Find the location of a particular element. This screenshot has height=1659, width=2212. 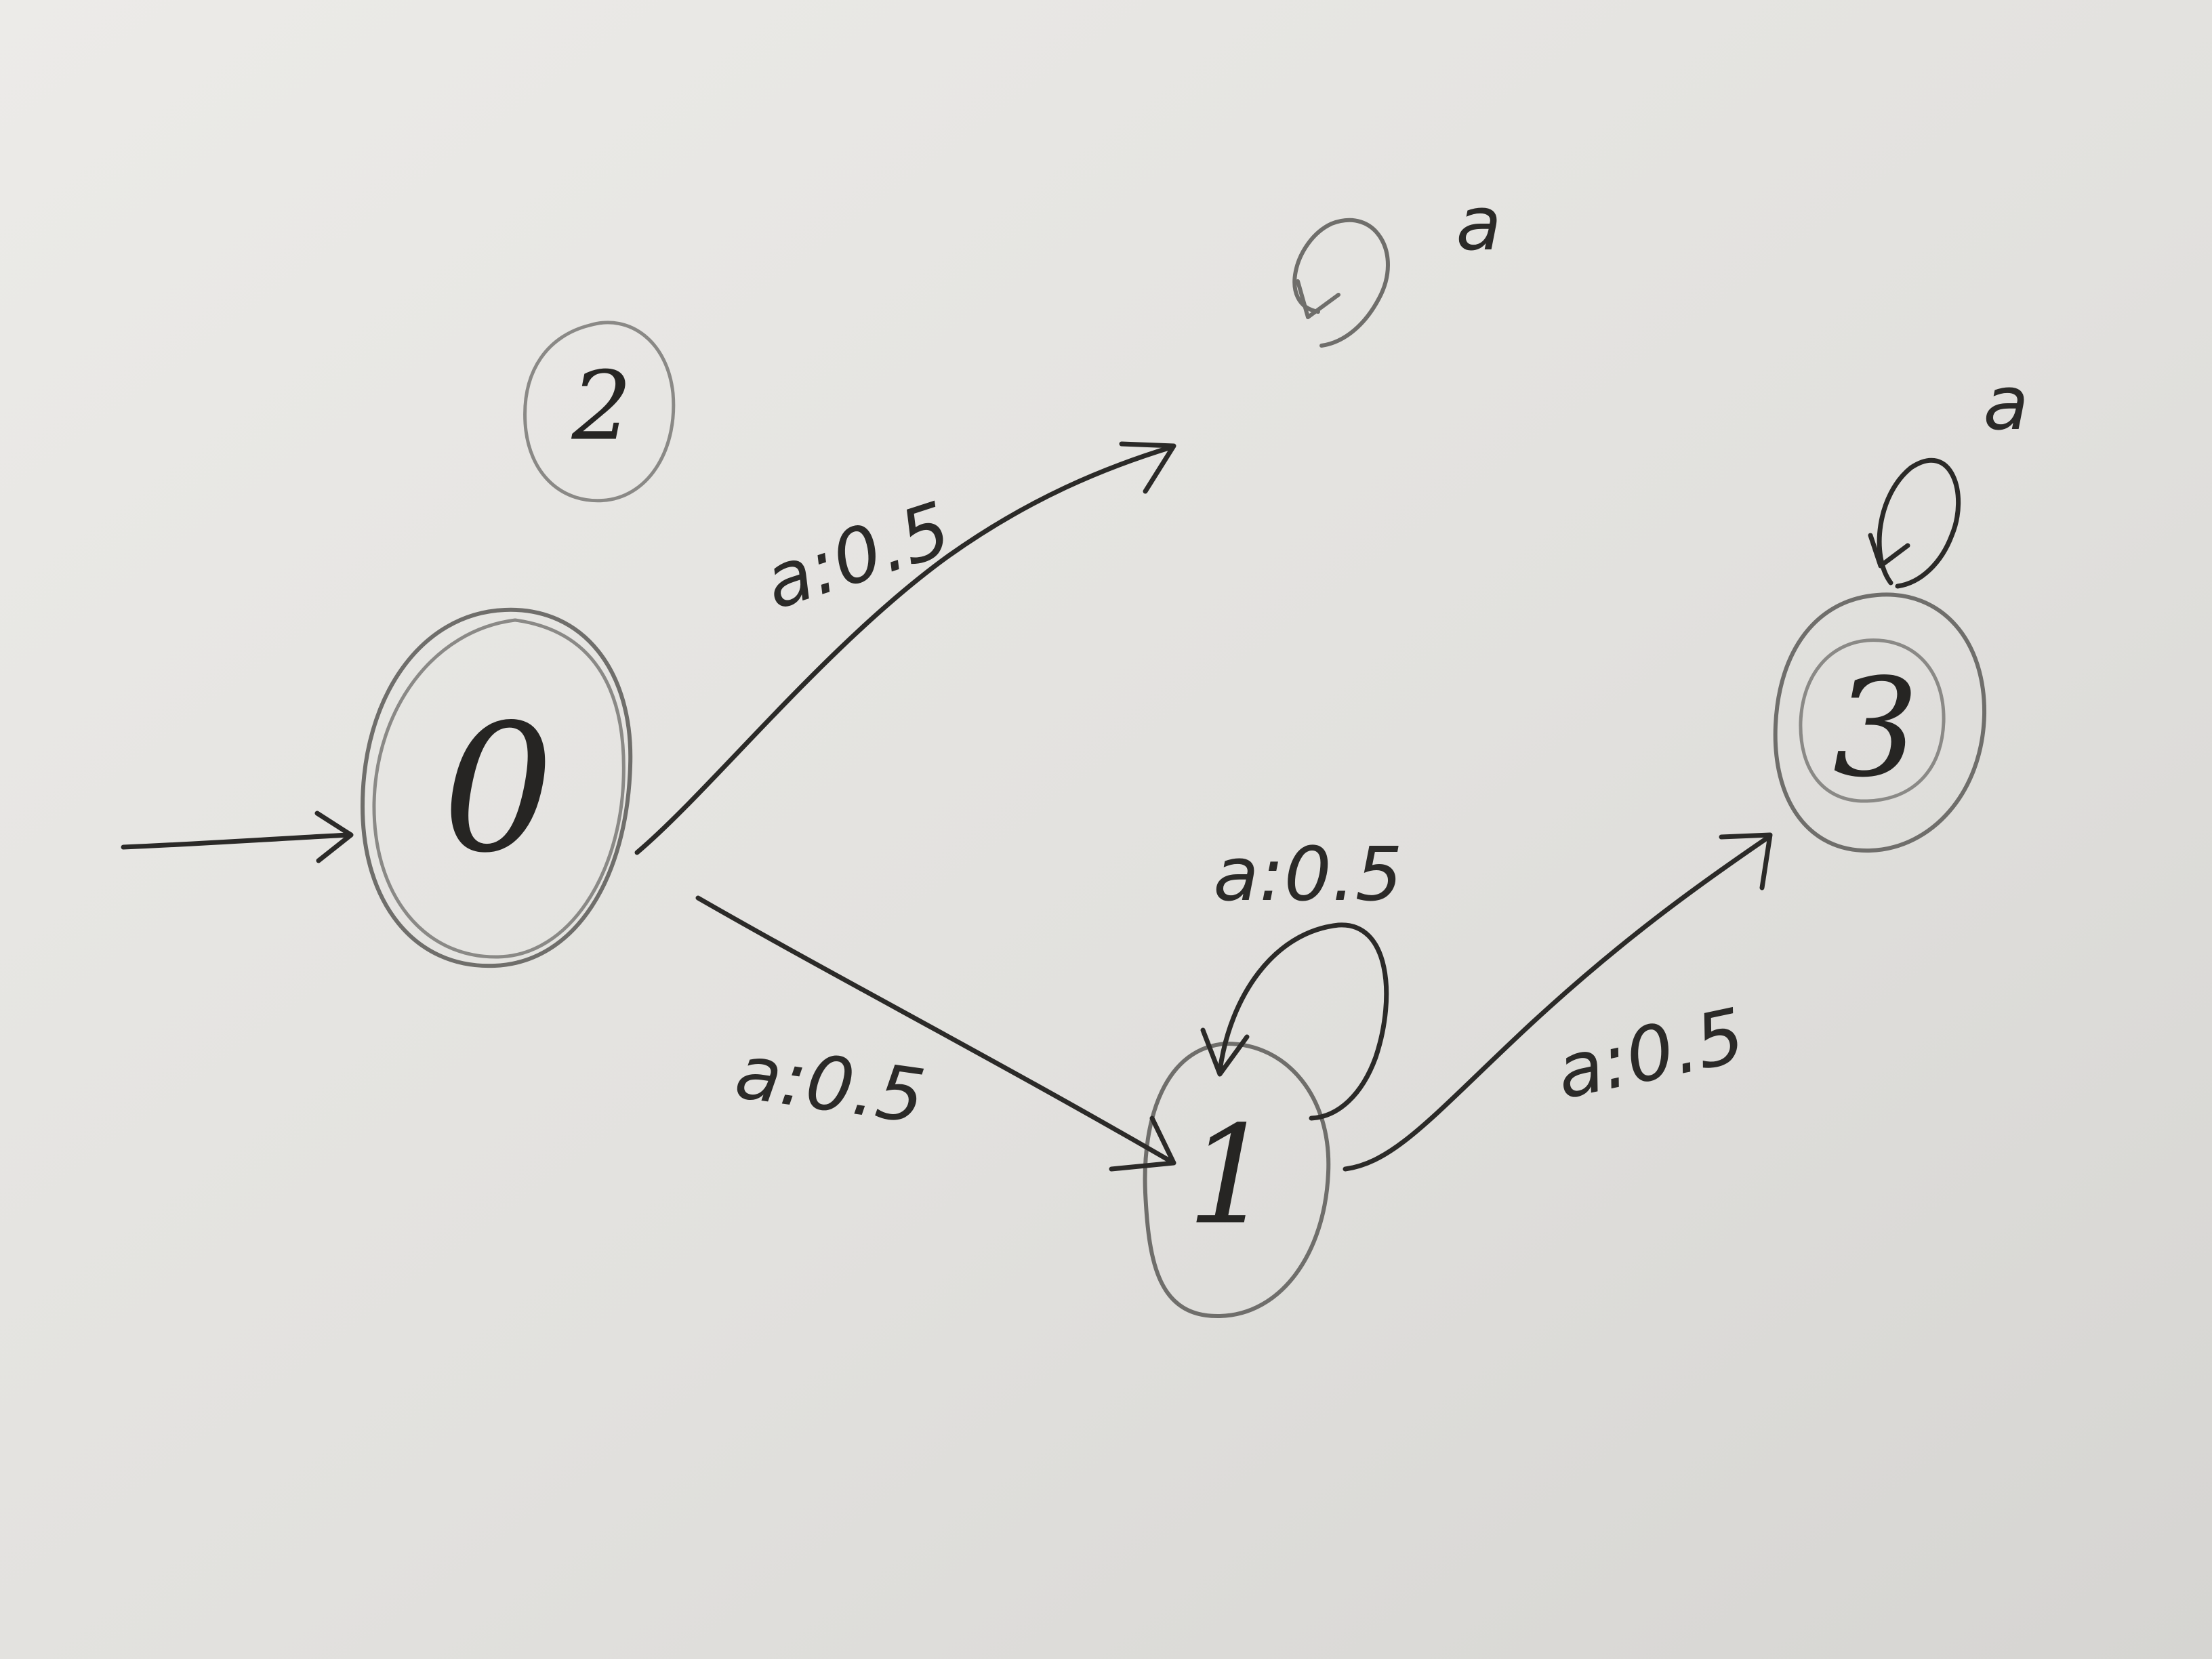

edge-2-loop-label: a is located at coordinates (1479, 223).